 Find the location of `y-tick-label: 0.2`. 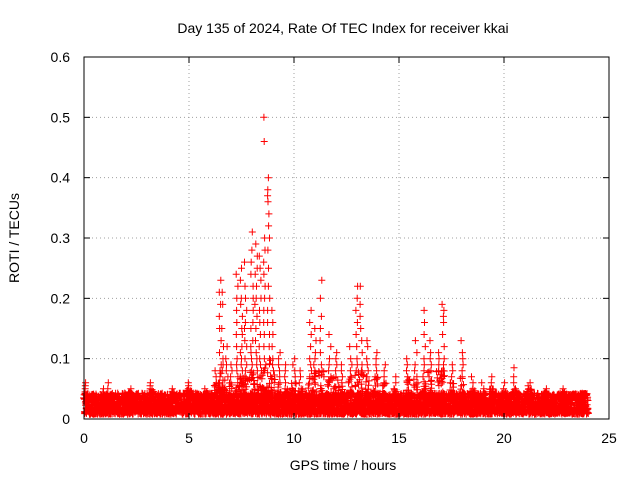

y-tick-label: 0.2 is located at coordinates (61, 298).